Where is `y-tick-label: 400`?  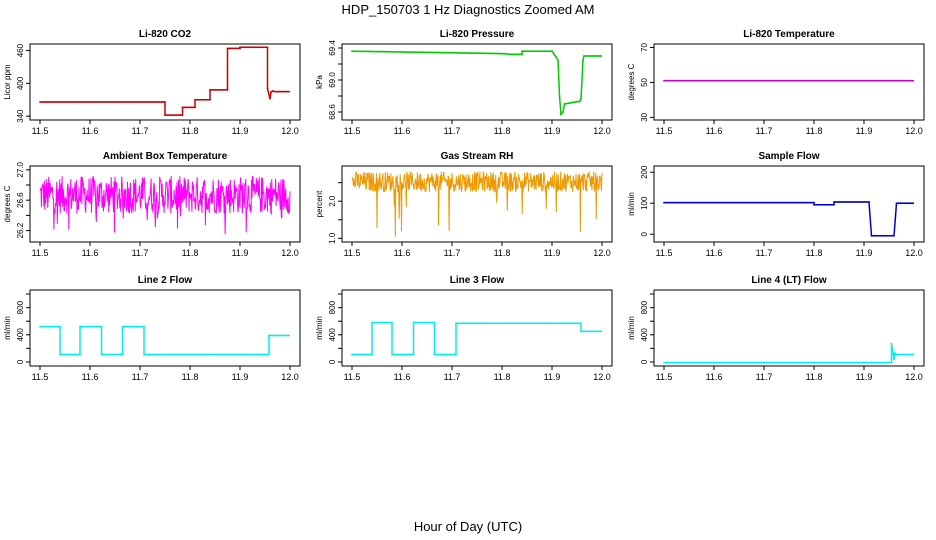 y-tick-label: 400 is located at coordinates (20, 83).